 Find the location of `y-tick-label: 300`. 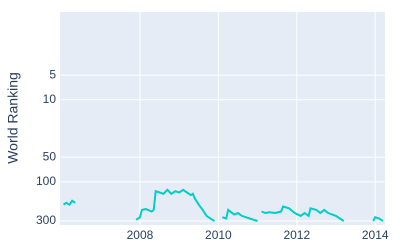

y-tick-label: 300 is located at coordinates (46, 220).